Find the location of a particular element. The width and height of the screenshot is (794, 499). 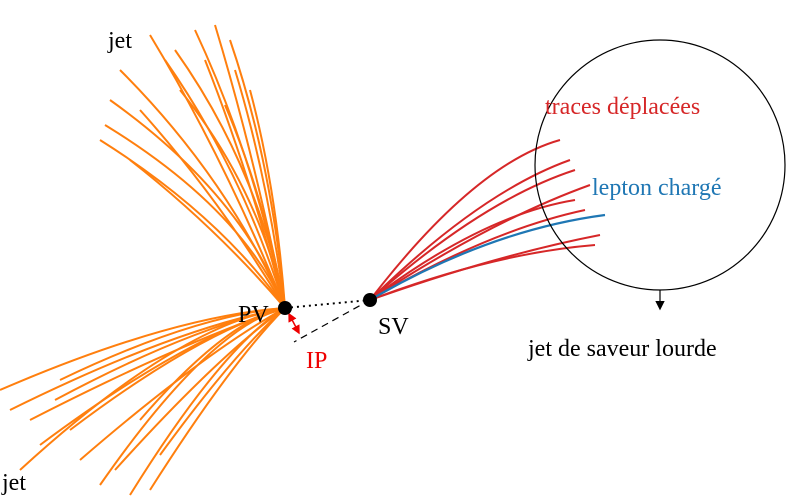

label: PV is located at coordinates (253, 315).